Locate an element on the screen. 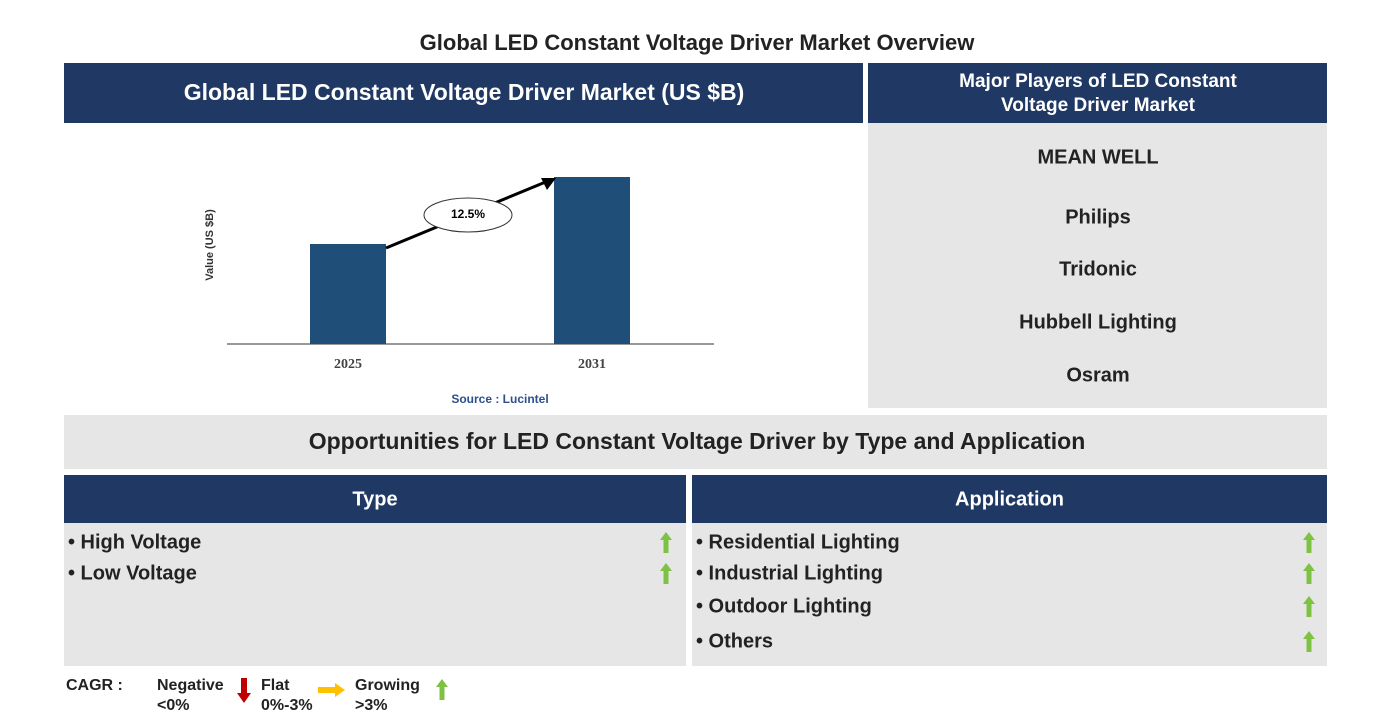 Image resolution: width=1393 pixels, height=728 pixels. player: Hubbell Lighting is located at coordinates (1098, 322).